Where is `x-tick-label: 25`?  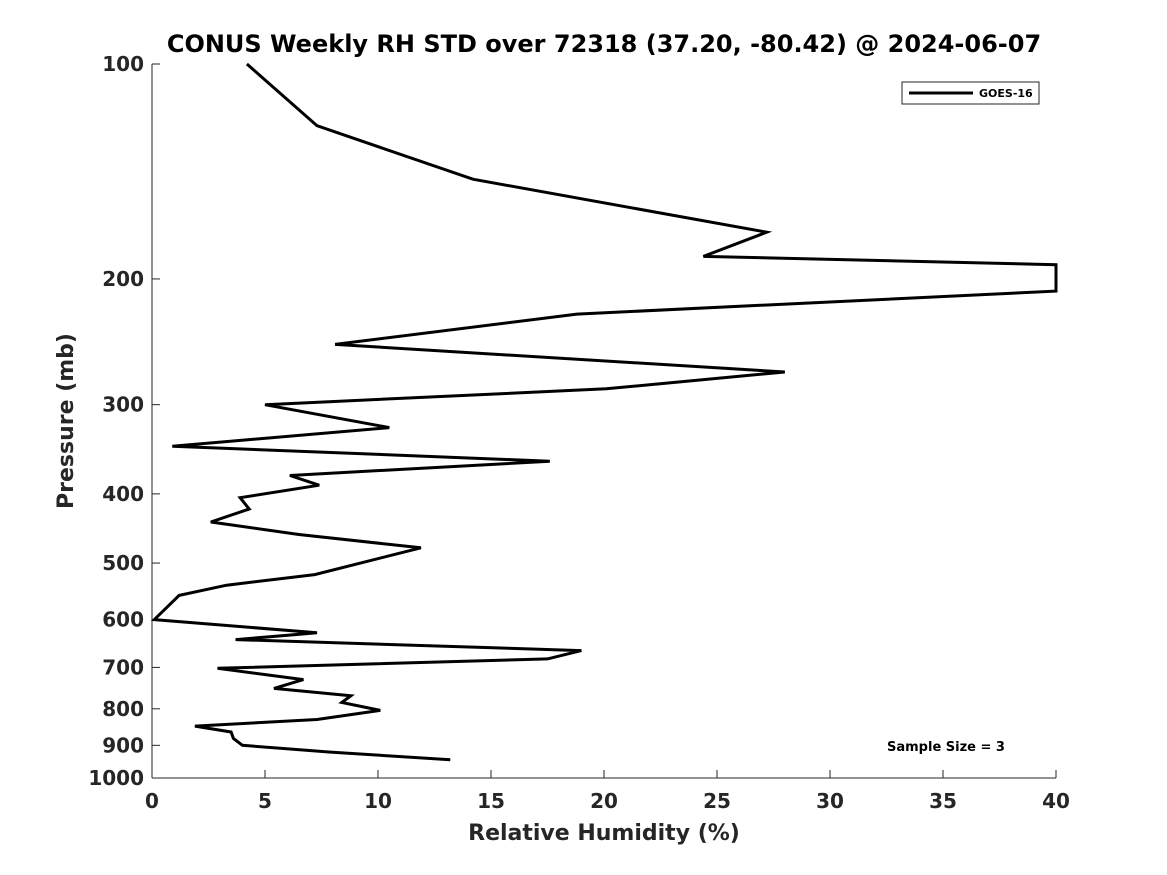
x-tick-label: 25 is located at coordinates (717, 801).